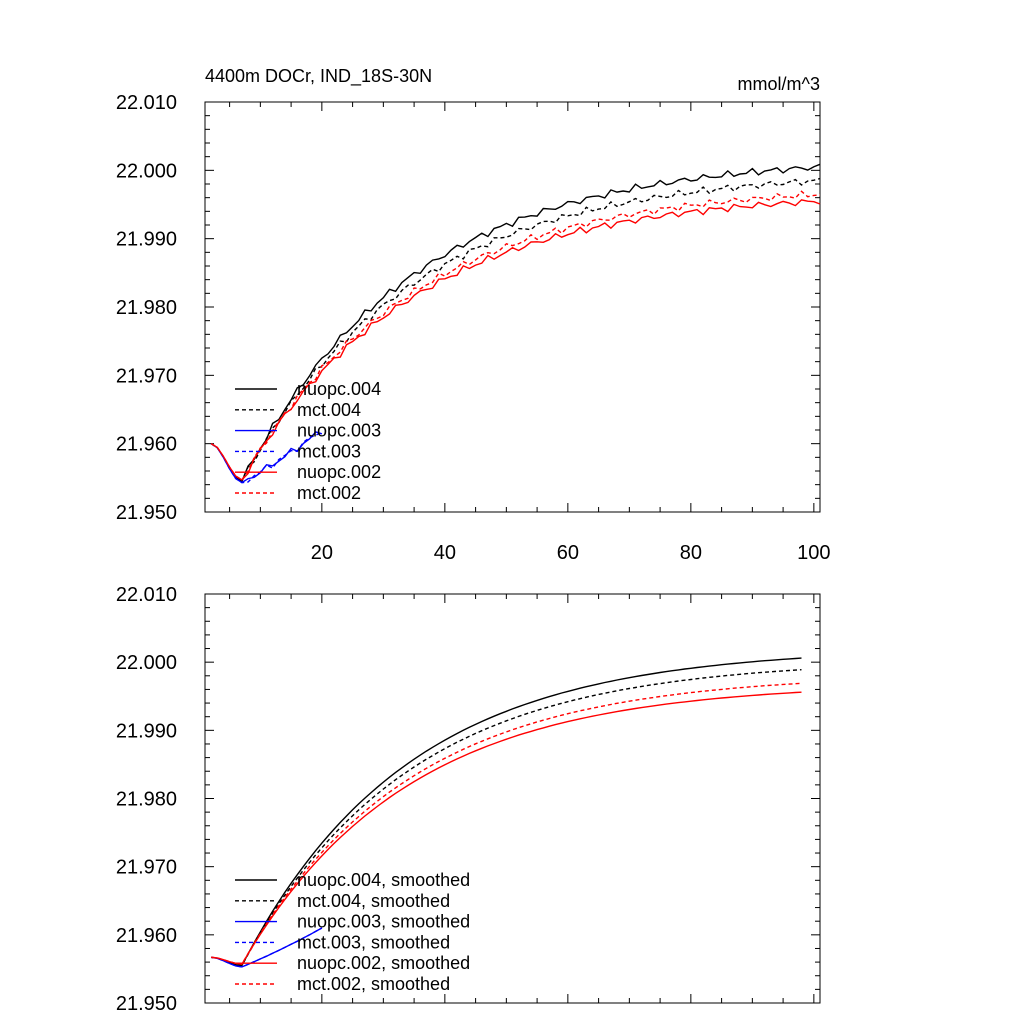 Image resolution: width=1024 pixels, height=1024 pixels. What do you see at coordinates (373, 901) in the screenshot?
I see `legend-label: mct.004, smoothed` at bounding box center [373, 901].